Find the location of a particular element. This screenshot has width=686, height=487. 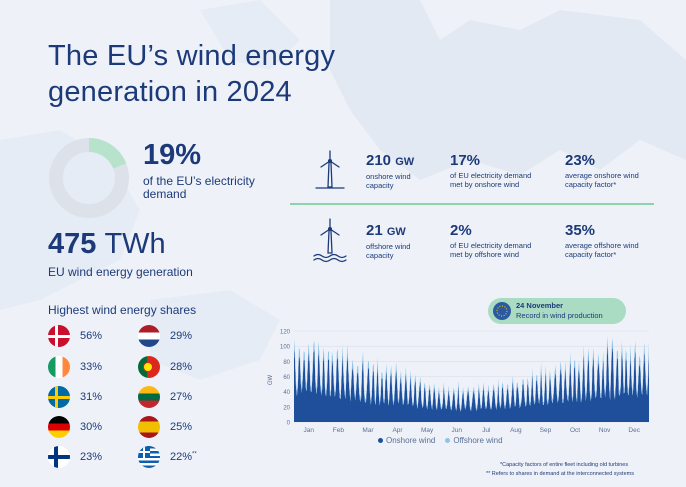

share-value: 22%** is located at coordinates (183, 457).